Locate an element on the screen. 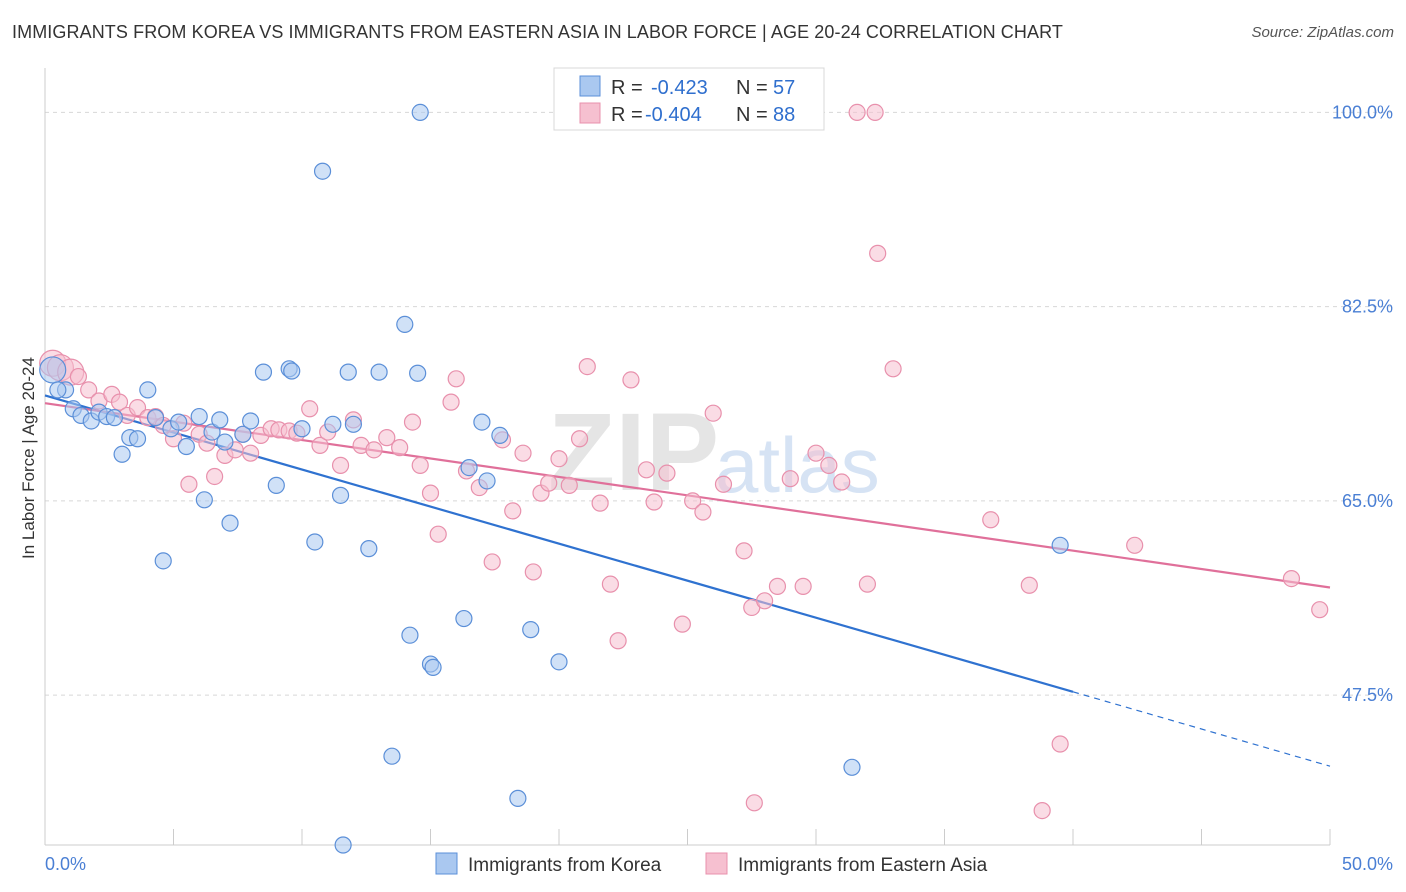 The image size is (1406, 892). legend-n-value-eastasia: 88 is located at coordinates (784, 115).